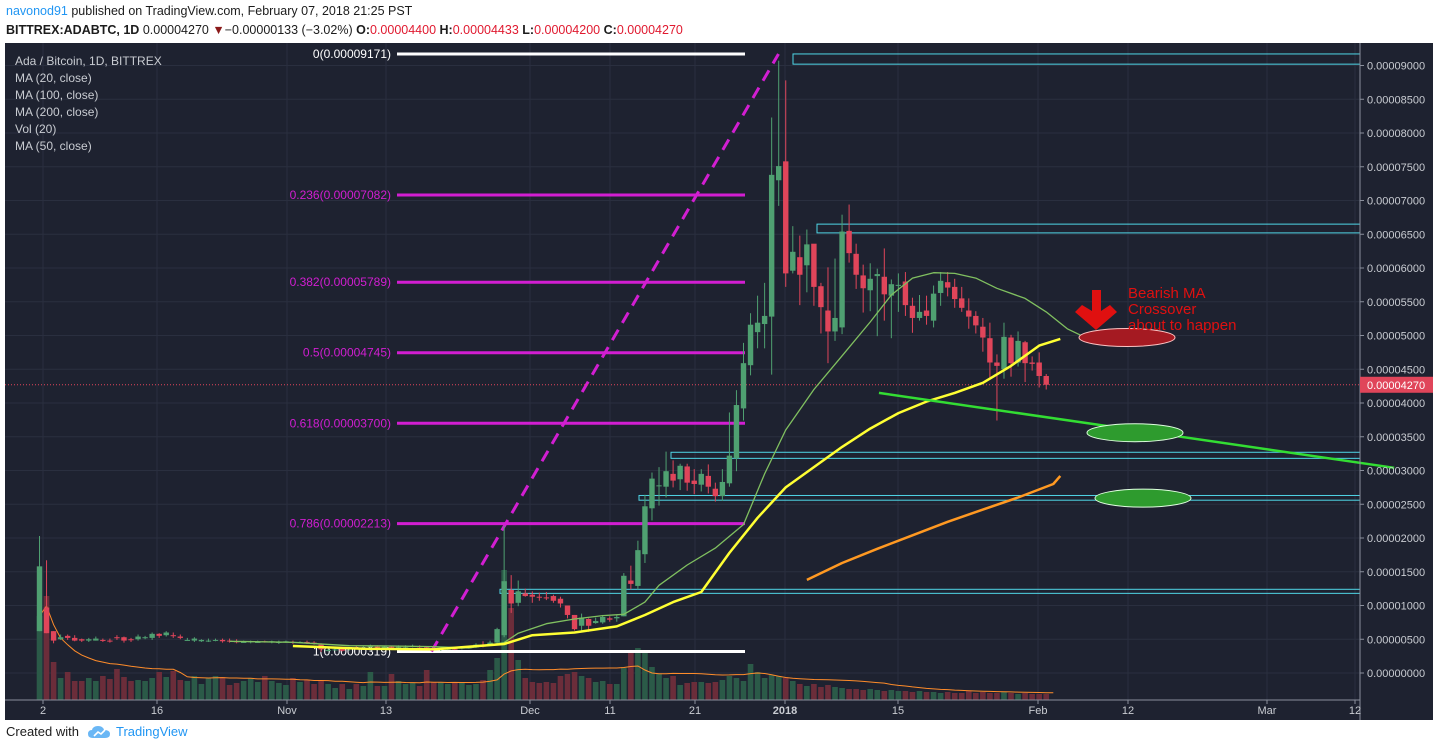 The width and height of the screenshot is (1438, 749). I want to click on price-tick-label: 0.00002500, so click(1396, 505).